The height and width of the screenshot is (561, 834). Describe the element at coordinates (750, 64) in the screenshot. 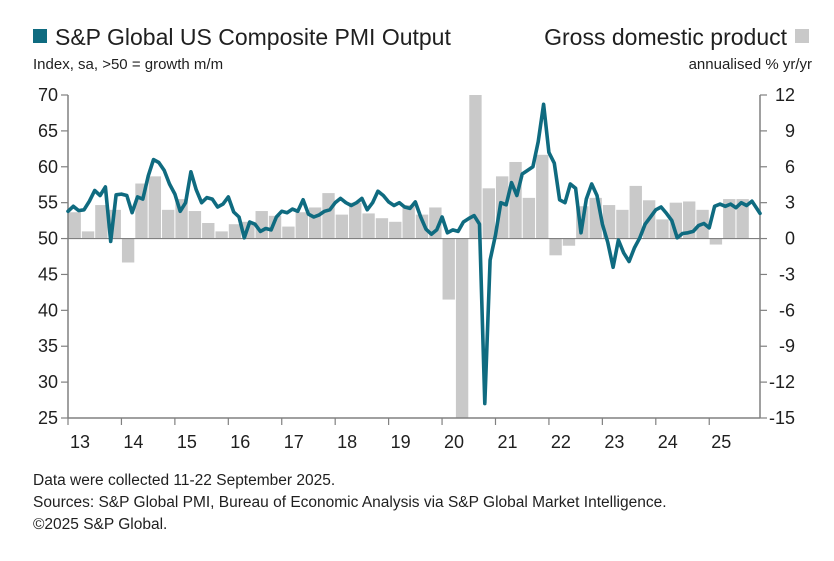

I see `chart-subtitle-right: annualised % yr/yr` at that location.